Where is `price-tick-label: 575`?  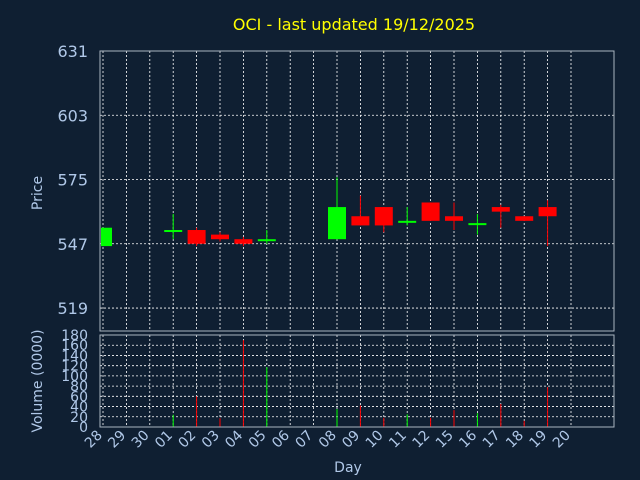
price-tick-label: 575 is located at coordinates (72, 180).